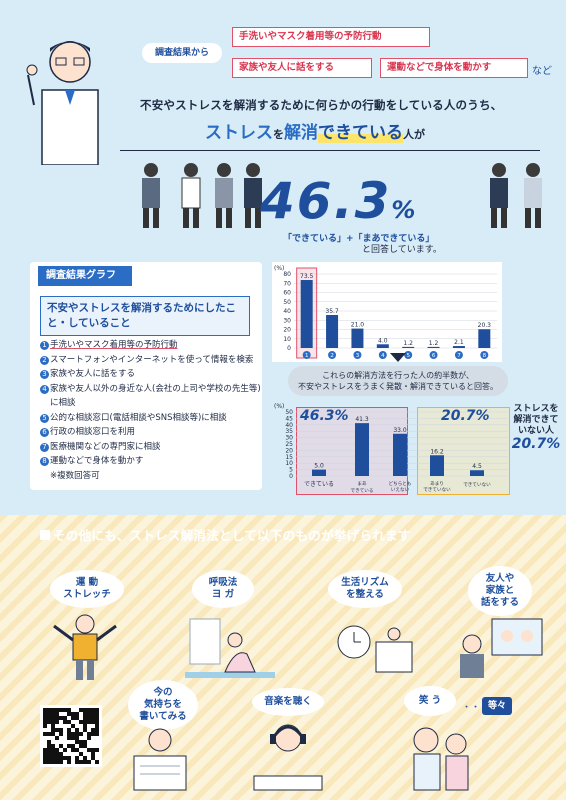 Image resolution: width=566 pixels, height=800 pixels. What do you see at coordinates (414, 134) in the screenshot?
I see `headline-hitoga: 人が` at bounding box center [414, 134].